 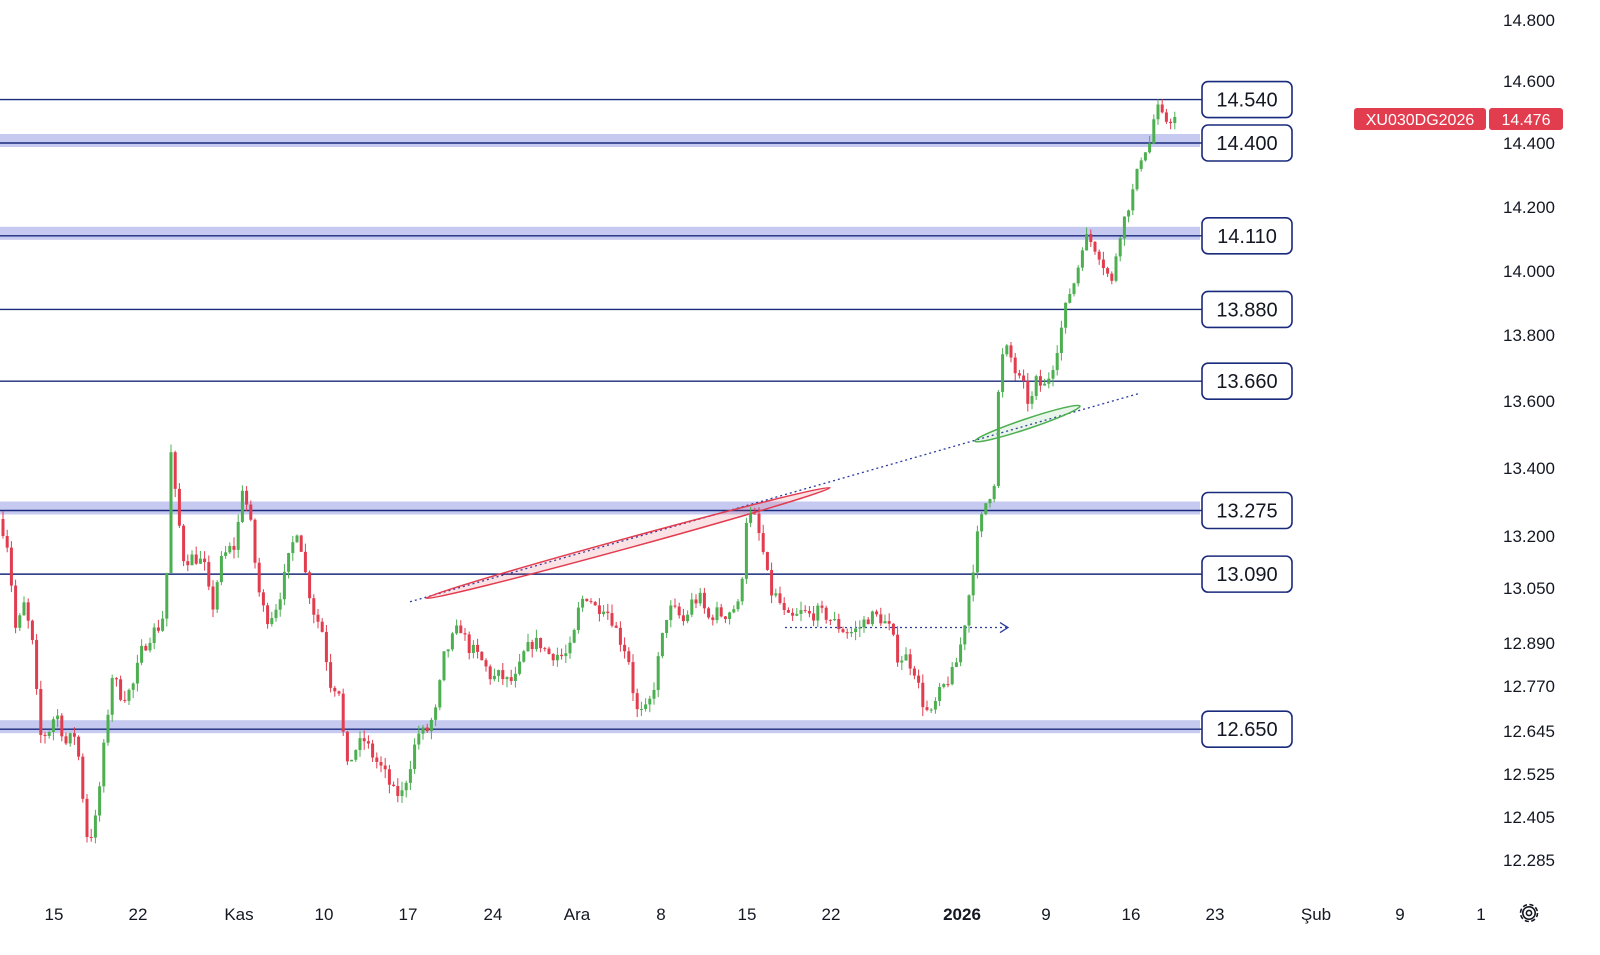 What do you see at coordinates (138, 914) in the screenshot?
I see `time-tick-label-1: 22` at bounding box center [138, 914].